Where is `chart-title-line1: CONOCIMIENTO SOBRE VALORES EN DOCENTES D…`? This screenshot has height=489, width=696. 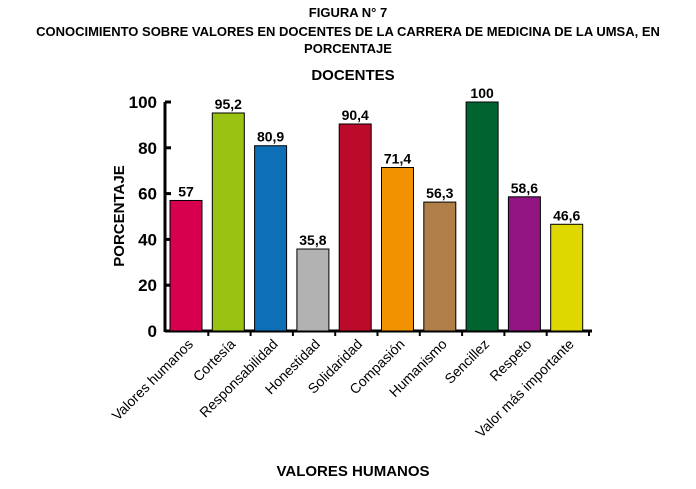
chart-title-line1: CONOCIMIENTO SOBRE VALORES EN DOCENTES D… is located at coordinates (348, 31).